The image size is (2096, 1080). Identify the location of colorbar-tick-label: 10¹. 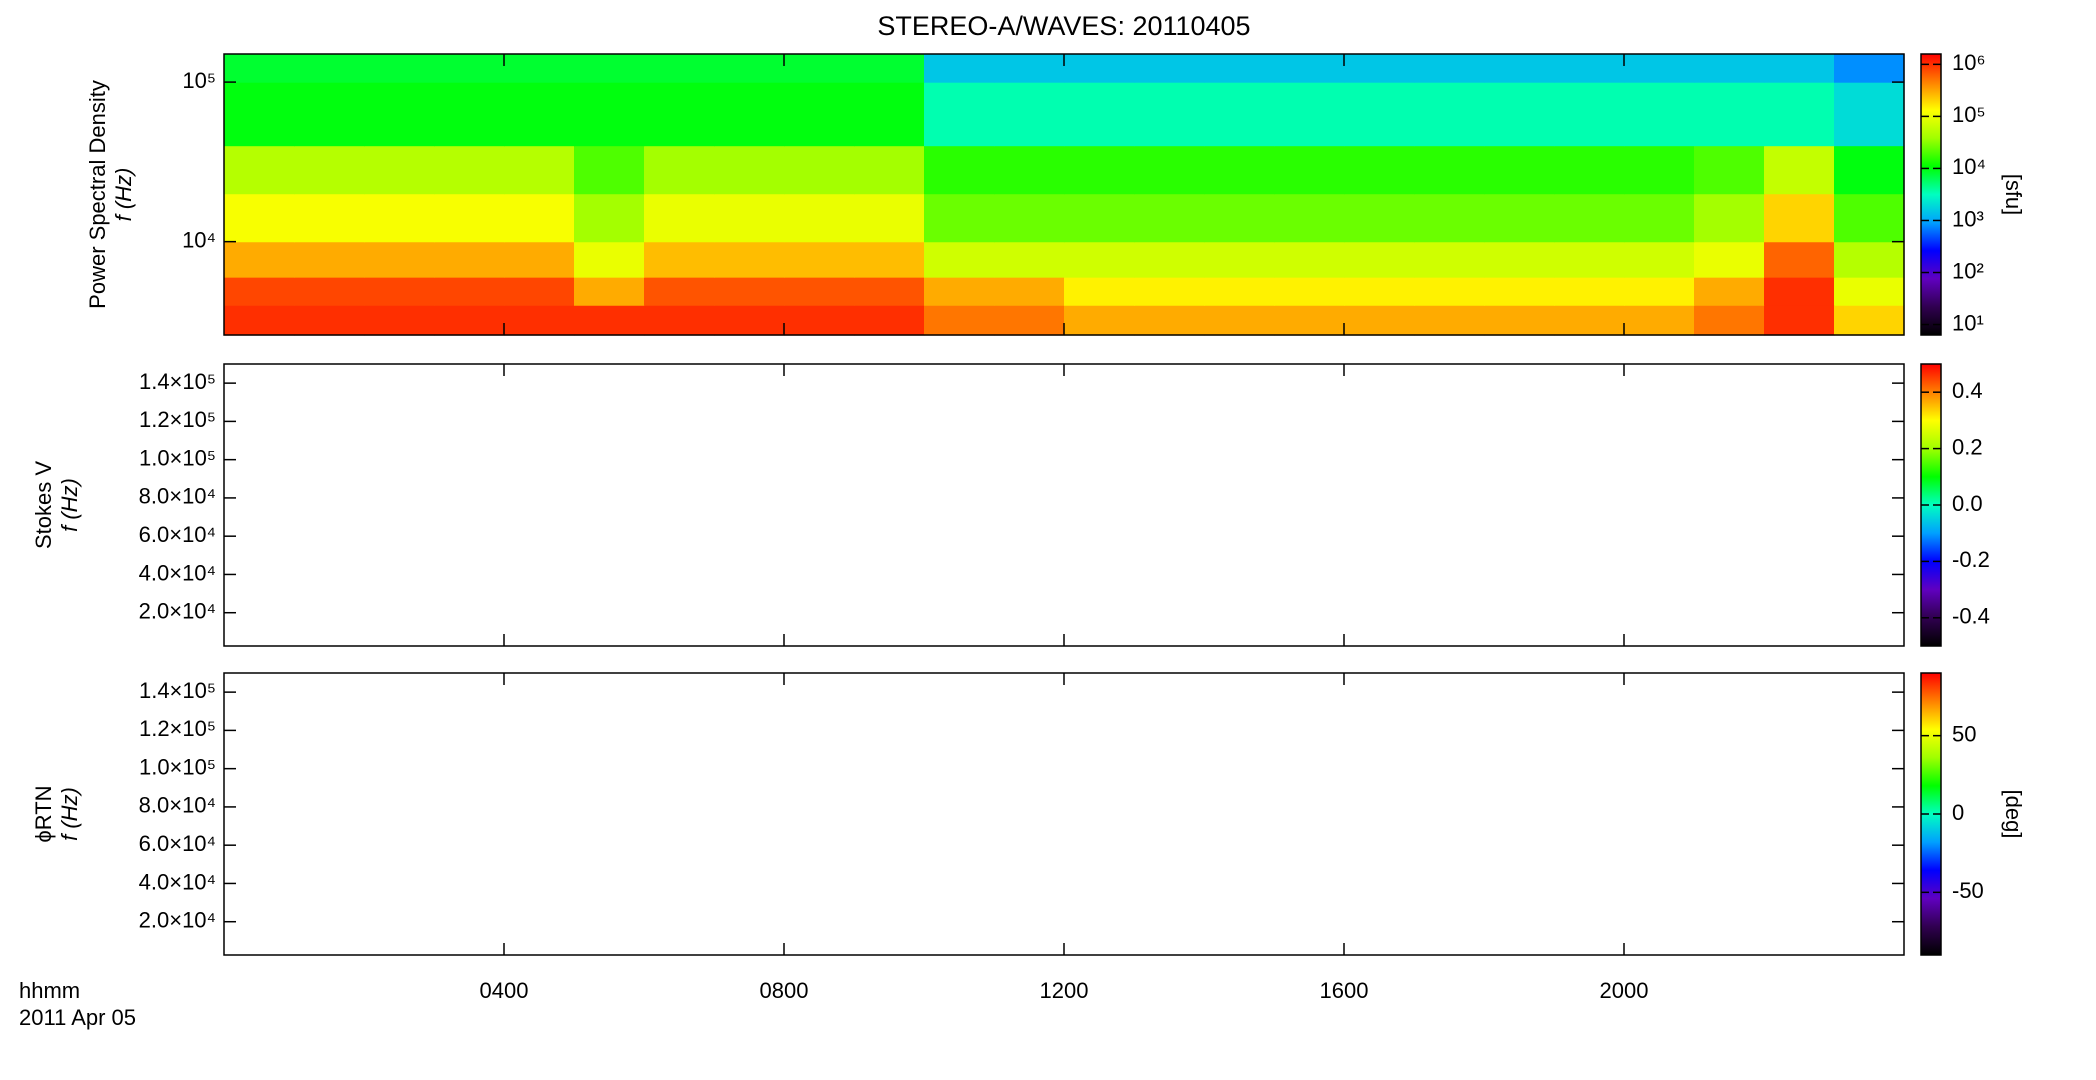
(1968, 322).